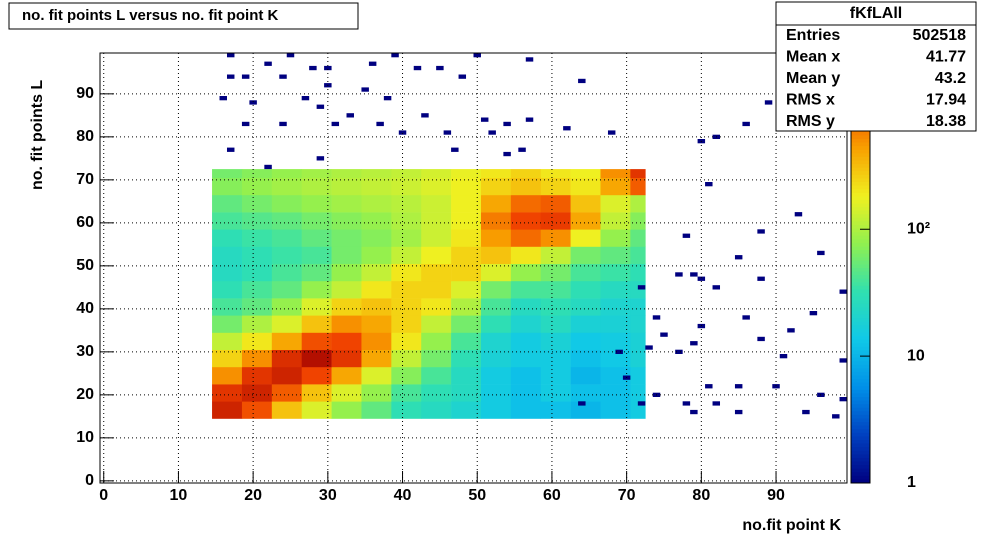 Image resolution: width=996 pixels, height=537 pixels. Describe the element at coordinates (183, 16) in the screenshot. I see `title-box` at that location.